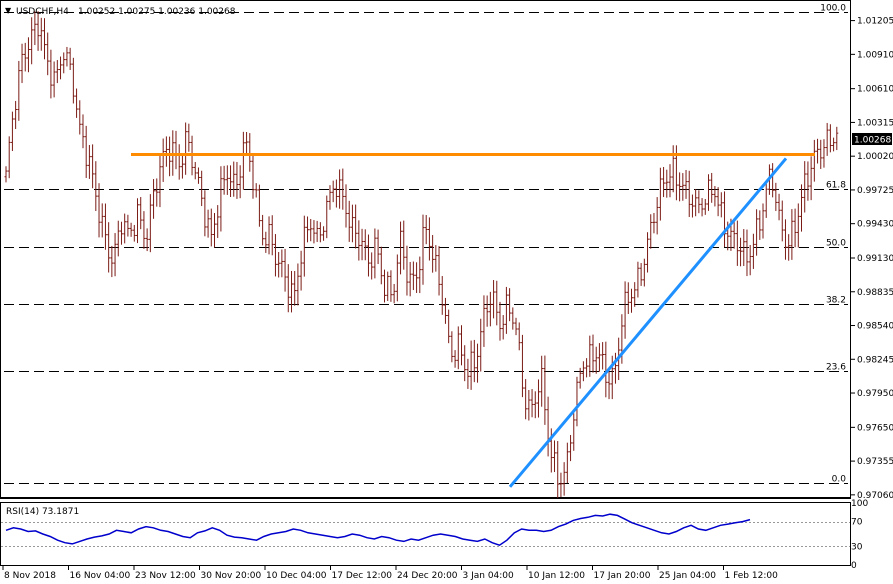 This screenshot has width=893, height=584. I want to click on last-price-label: 1.00268, so click(872, 141).